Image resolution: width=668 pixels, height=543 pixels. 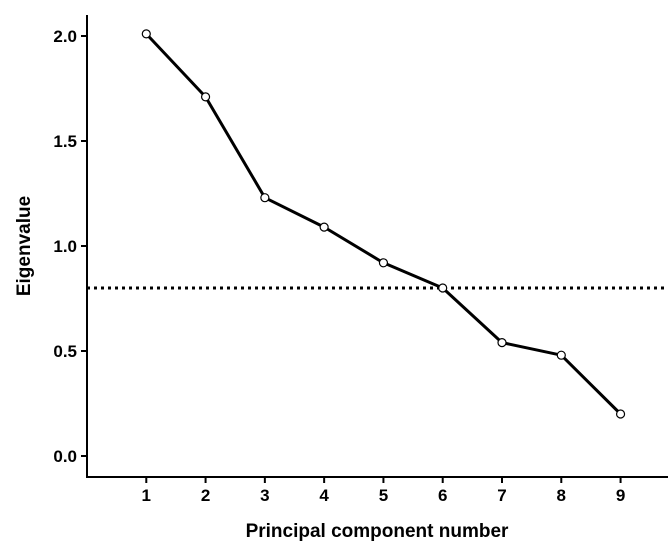 I want to click on x-tick-label: 3, so click(x=264, y=495).